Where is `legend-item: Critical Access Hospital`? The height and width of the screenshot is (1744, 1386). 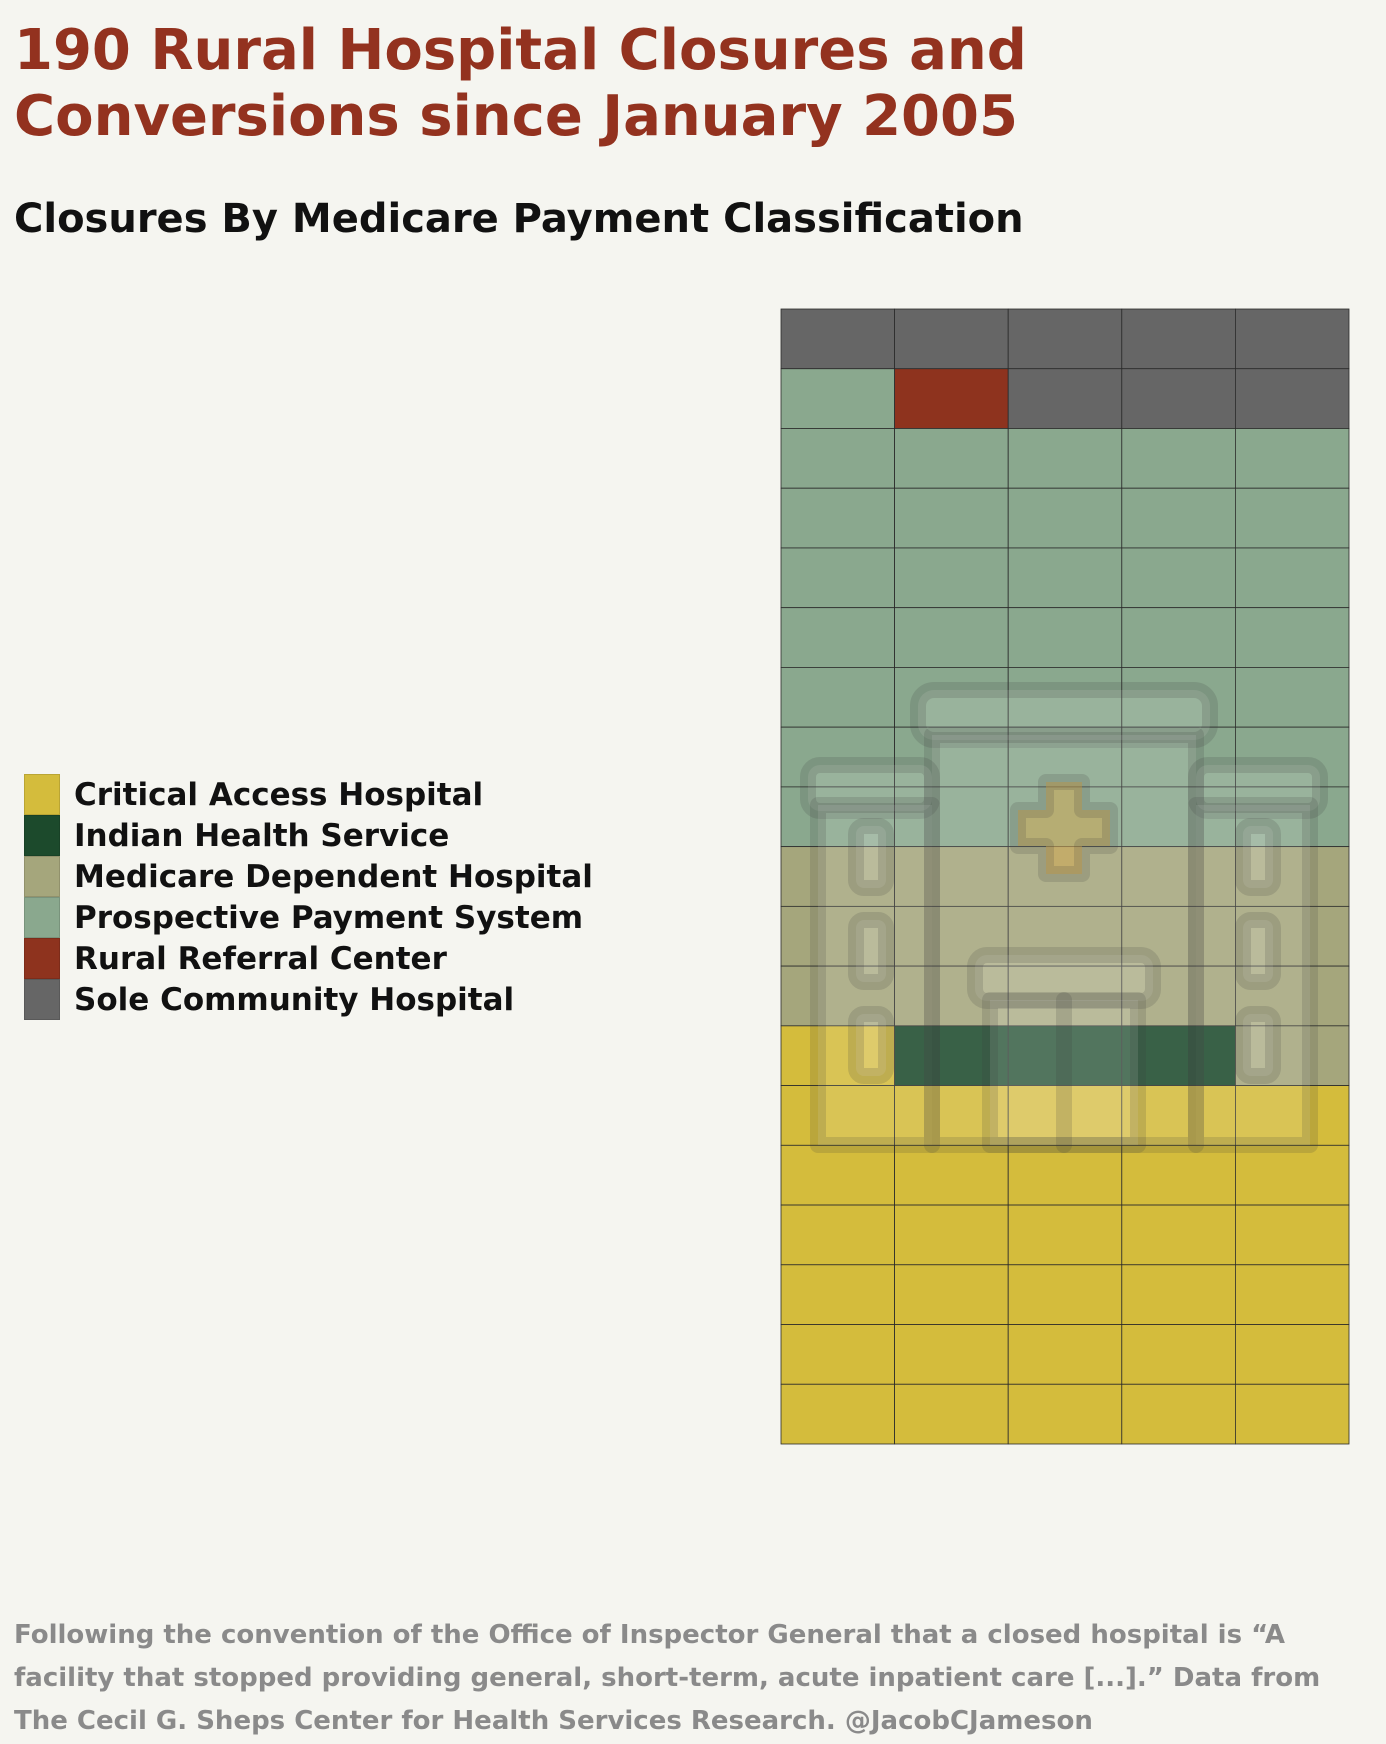
legend-item: Critical Access Hospital is located at coordinates (308, 794).